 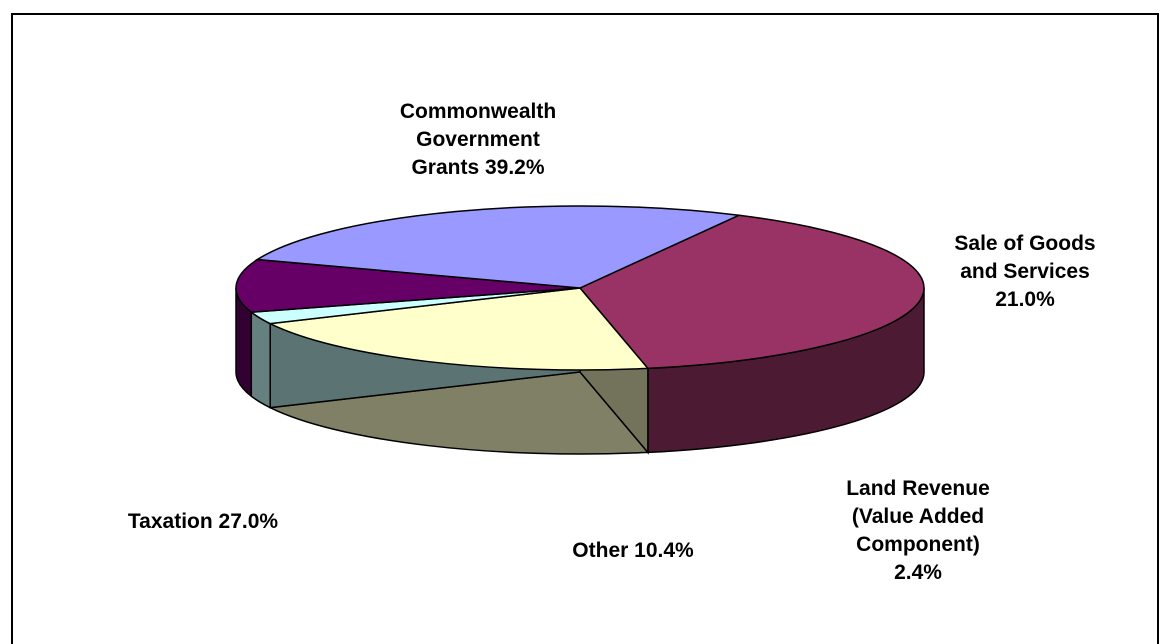 I want to click on slice-label-taxation: Taxation 27.0%, so click(x=203, y=521).